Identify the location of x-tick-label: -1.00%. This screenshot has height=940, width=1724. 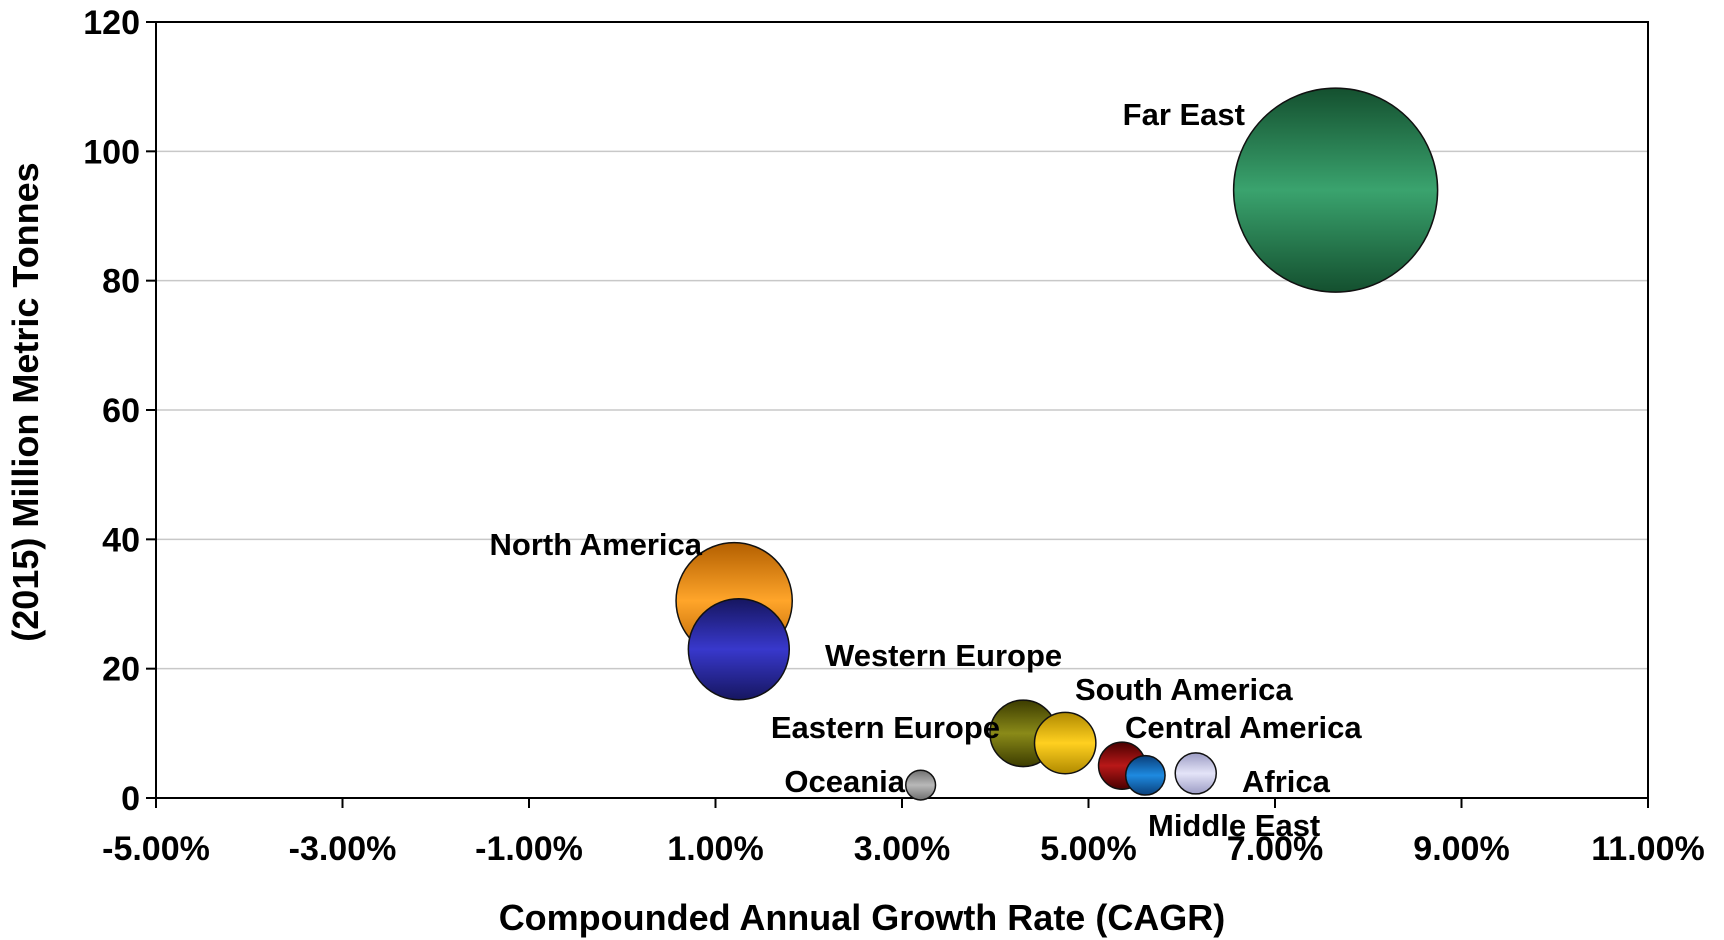
(529, 849).